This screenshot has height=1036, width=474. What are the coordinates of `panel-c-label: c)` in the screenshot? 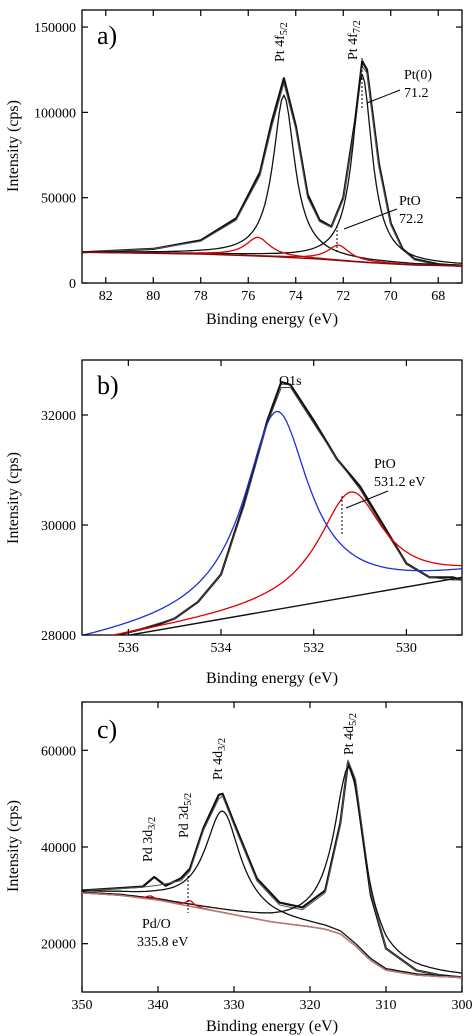 It's located at (107, 729).